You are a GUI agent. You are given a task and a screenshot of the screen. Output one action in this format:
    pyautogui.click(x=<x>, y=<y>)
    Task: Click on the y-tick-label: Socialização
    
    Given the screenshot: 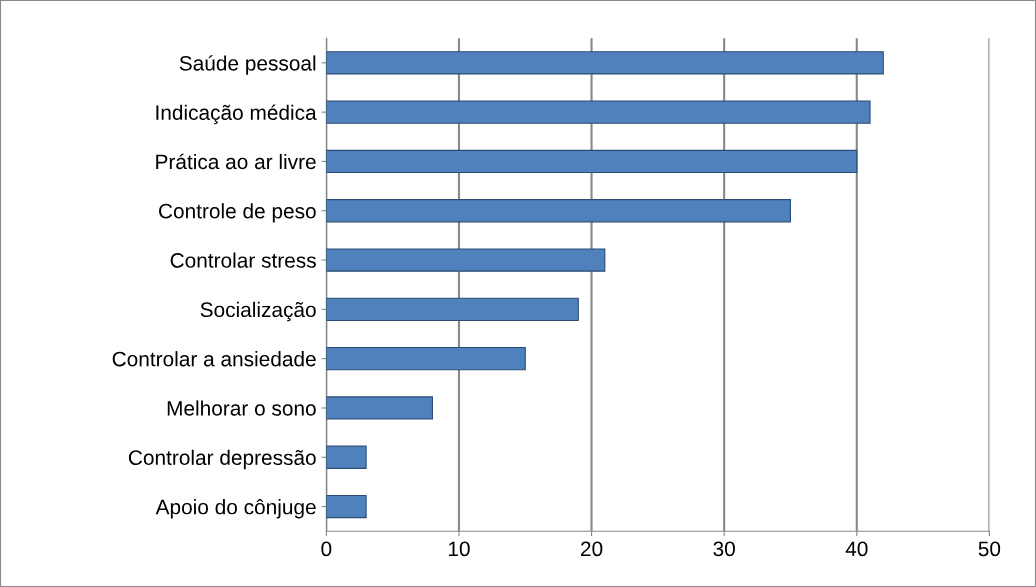 What is the action you would take?
    pyautogui.click(x=258, y=311)
    